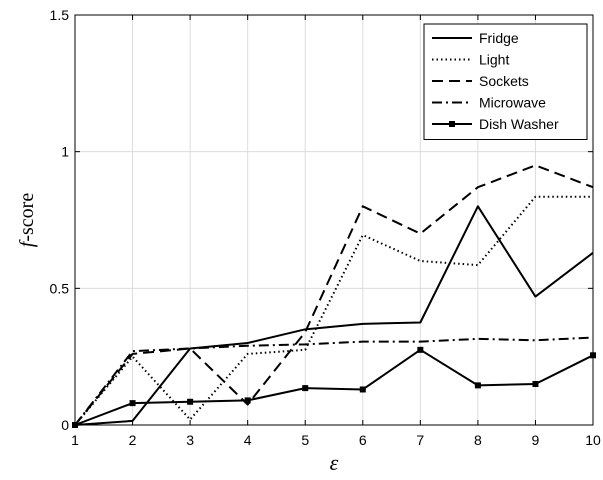 The width and height of the screenshot is (603, 480). Describe the element at coordinates (363, 440) in the screenshot. I see `x-tick-label: 6` at that location.